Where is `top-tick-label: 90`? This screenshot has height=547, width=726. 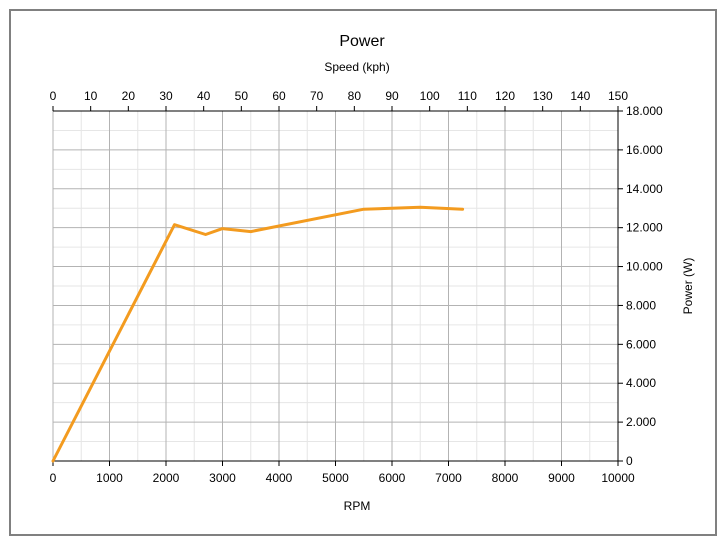
top-tick-label: 90 is located at coordinates (392, 96).